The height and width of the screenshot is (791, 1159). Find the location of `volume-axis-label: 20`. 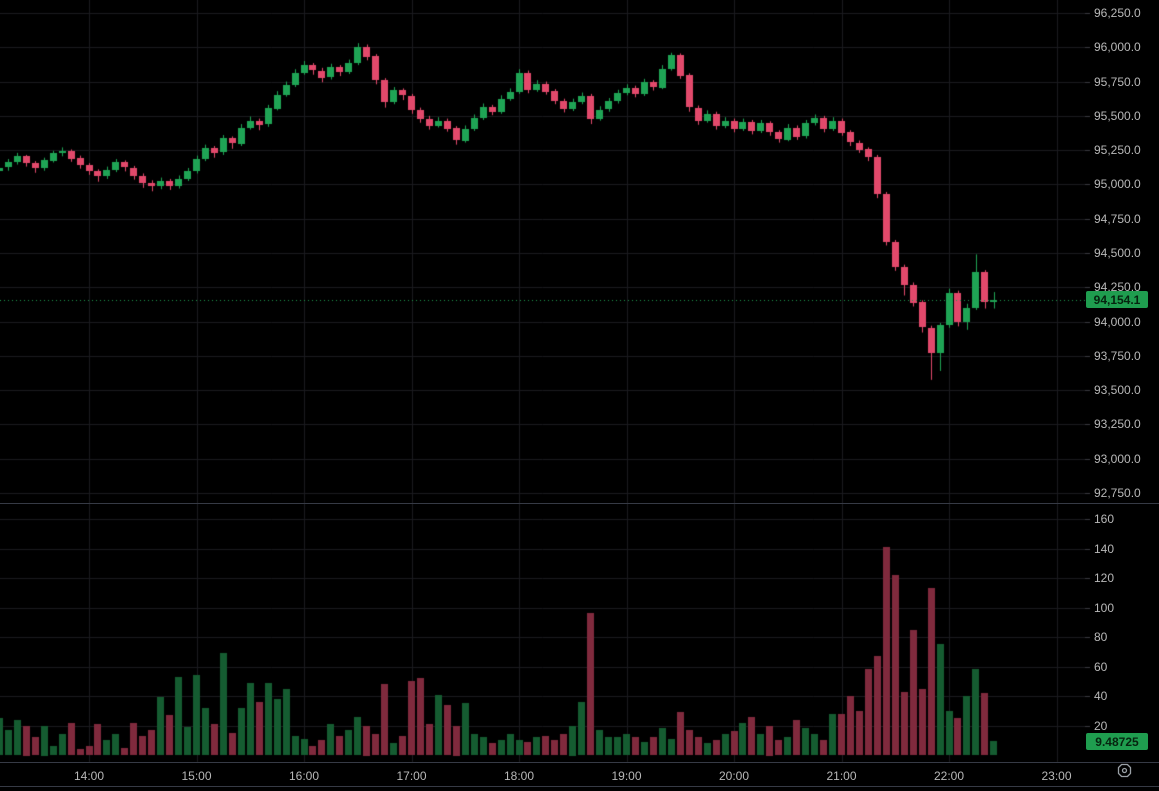

volume-axis-label: 20 is located at coordinates (1101, 725).